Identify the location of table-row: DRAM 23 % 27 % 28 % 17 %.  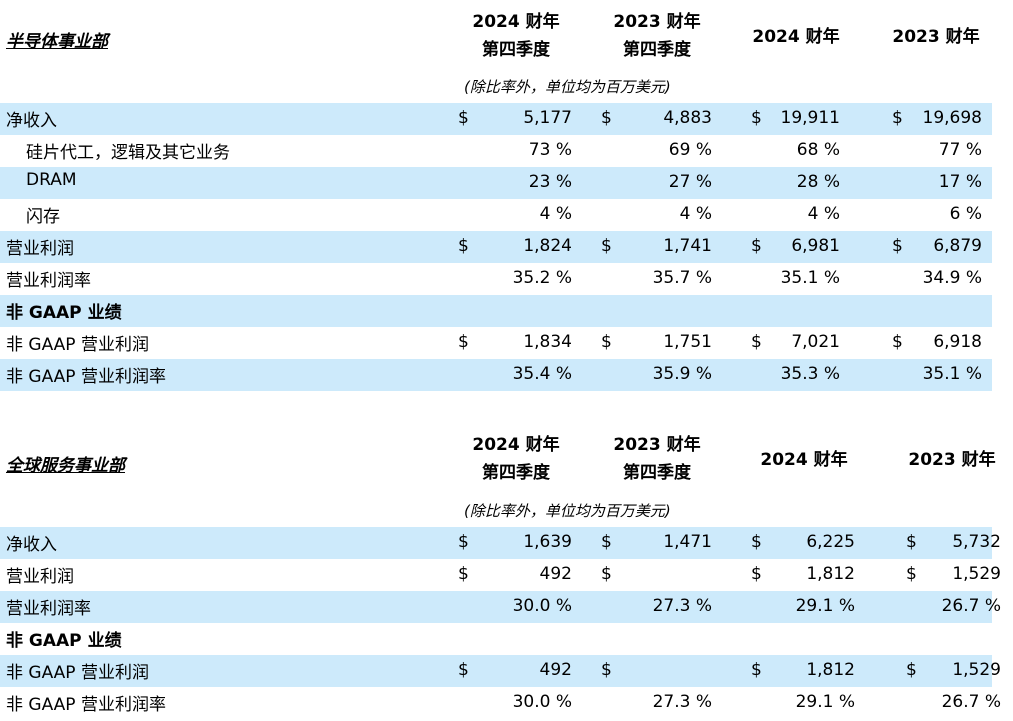
(506, 183).